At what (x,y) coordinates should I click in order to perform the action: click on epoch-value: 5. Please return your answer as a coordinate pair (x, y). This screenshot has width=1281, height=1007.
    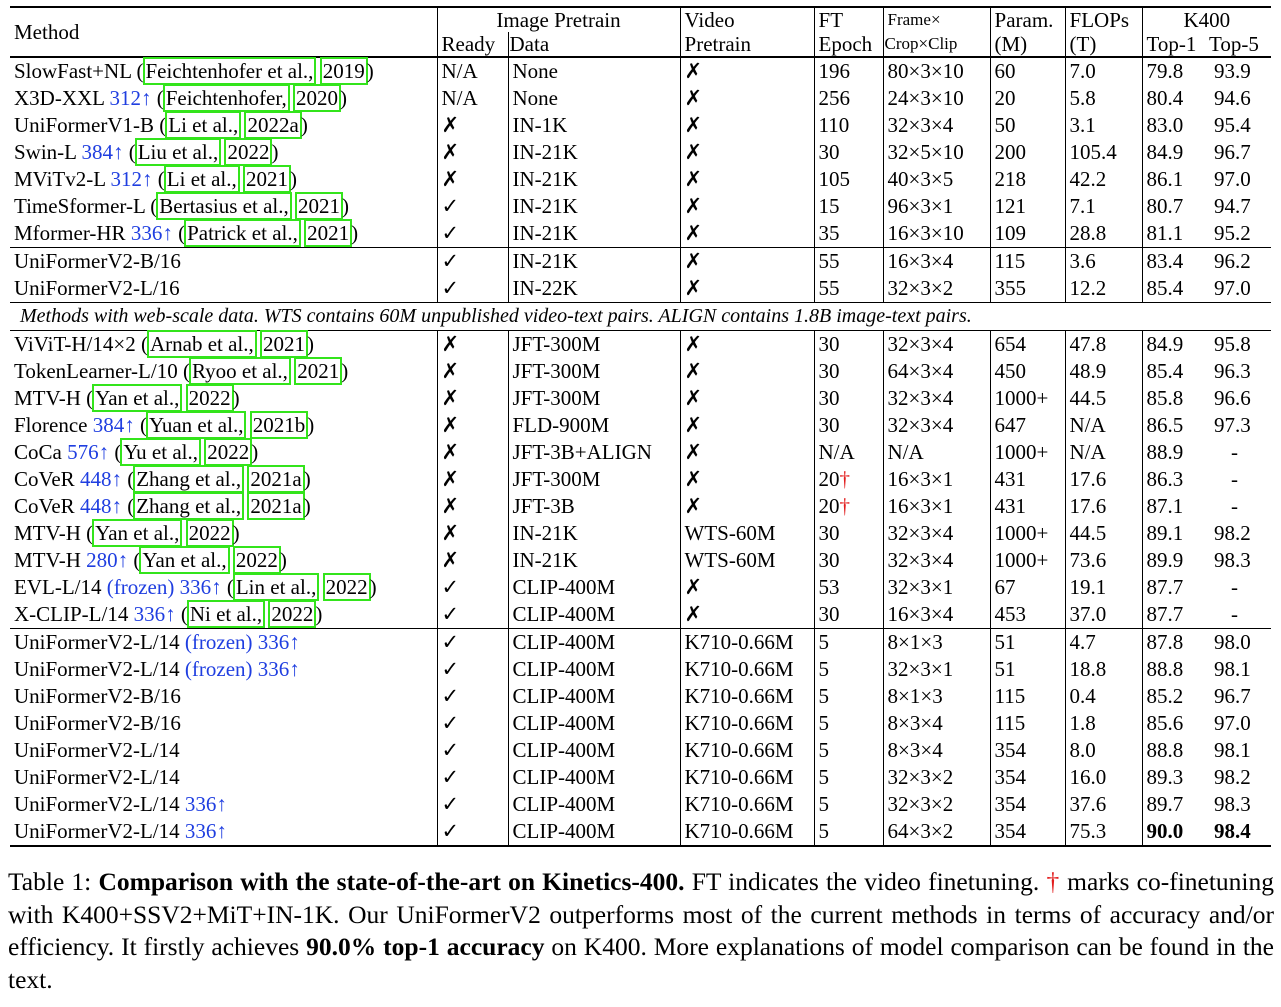
    Looking at the image, I should click on (824, 831).